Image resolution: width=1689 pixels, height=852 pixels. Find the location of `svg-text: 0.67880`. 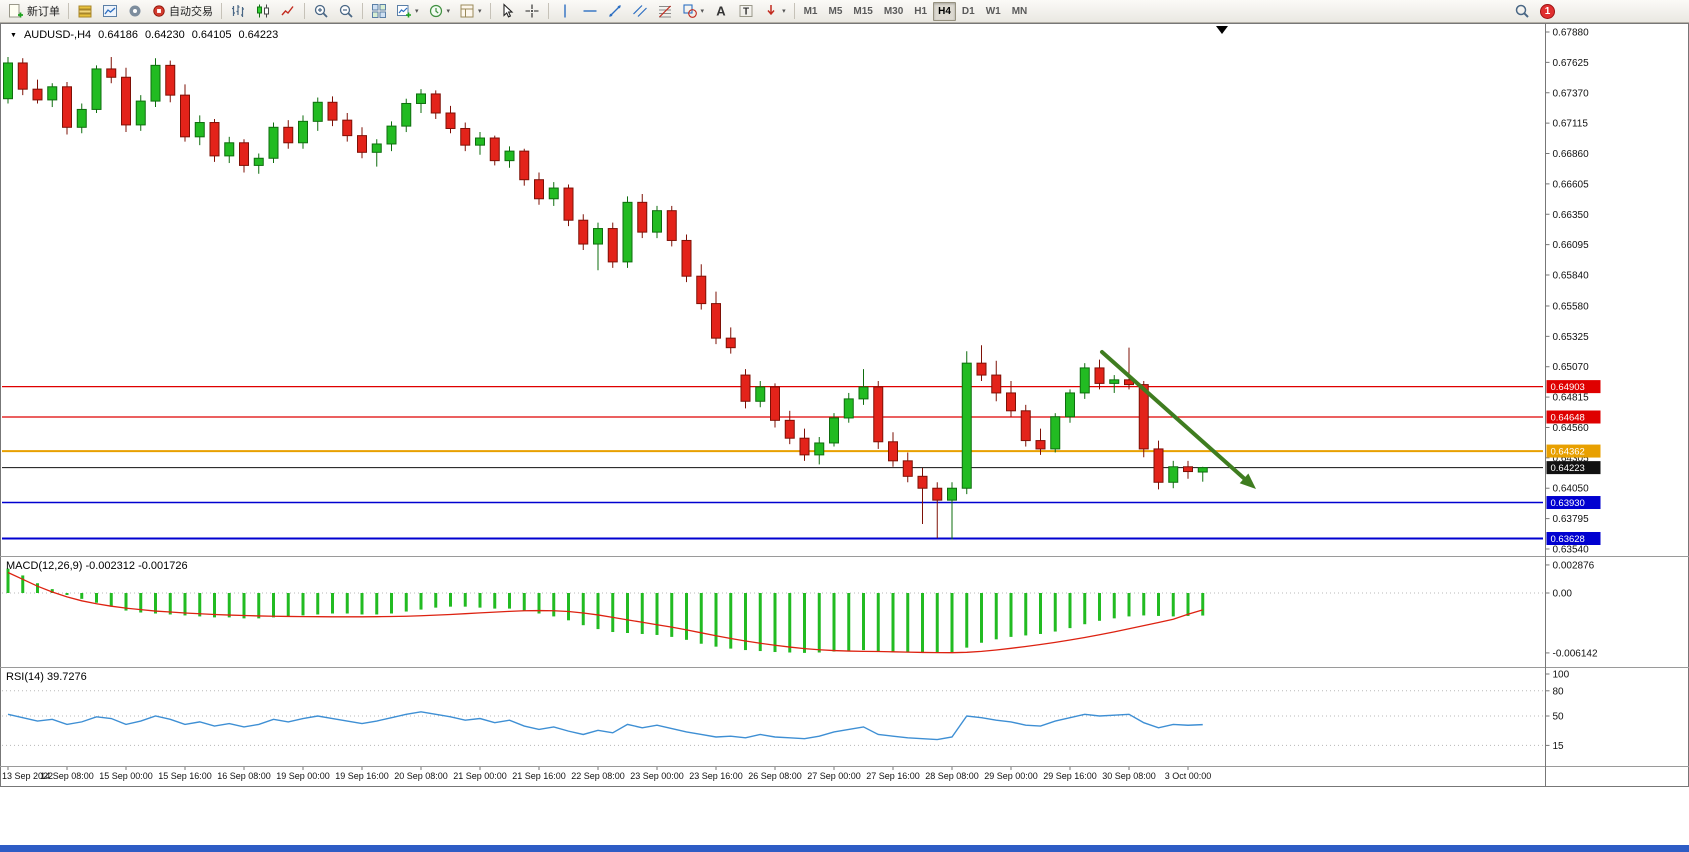

svg-text: 0.67880 is located at coordinates (1571, 33).